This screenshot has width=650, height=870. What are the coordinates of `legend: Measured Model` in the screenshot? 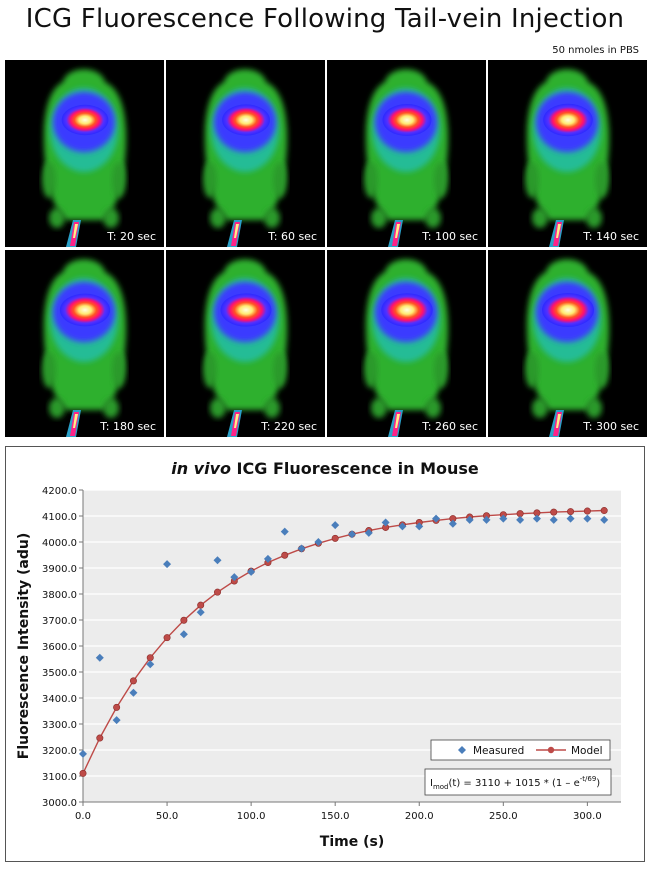 It's located at (520, 750).